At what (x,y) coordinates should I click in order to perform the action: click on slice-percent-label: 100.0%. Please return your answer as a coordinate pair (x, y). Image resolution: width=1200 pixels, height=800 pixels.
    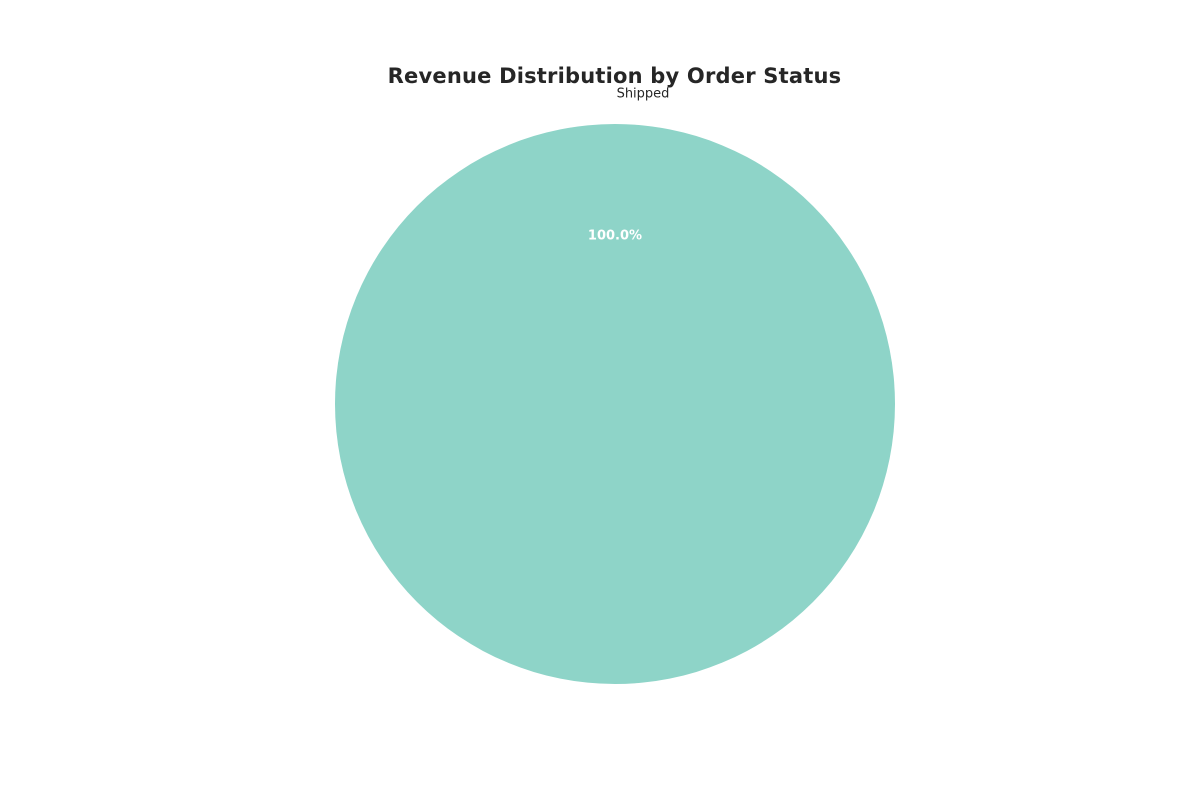
    Looking at the image, I should click on (615, 236).